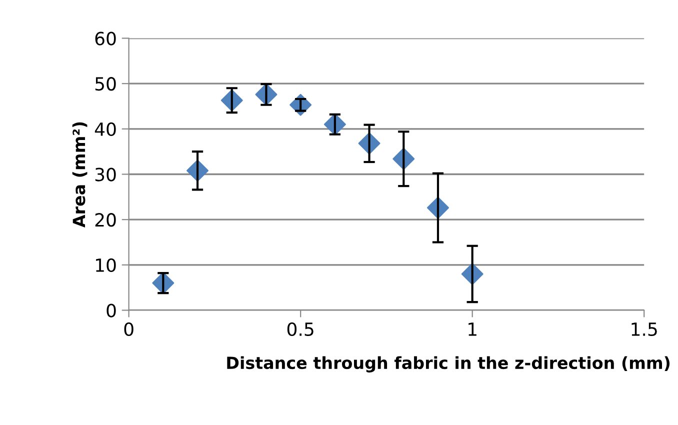 This screenshot has height=425, width=678. What do you see at coordinates (105, 175) in the screenshot?
I see `y-tick-label: 30` at bounding box center [105, 175].